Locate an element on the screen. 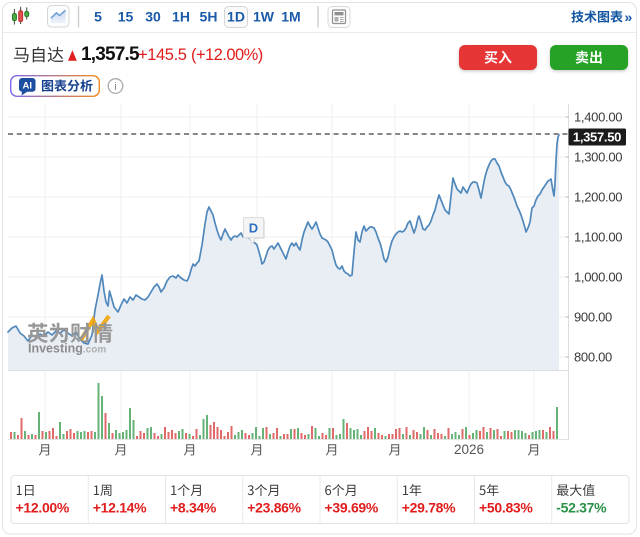 The width and height of the screenshot is (640, 537). svg-text: i is located at coordinates (115, 87).